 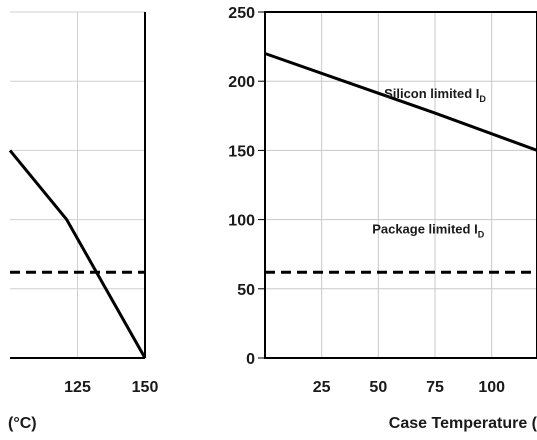 I want to click on fragment-x-tick-label: 150, so click(x=145, y=387).